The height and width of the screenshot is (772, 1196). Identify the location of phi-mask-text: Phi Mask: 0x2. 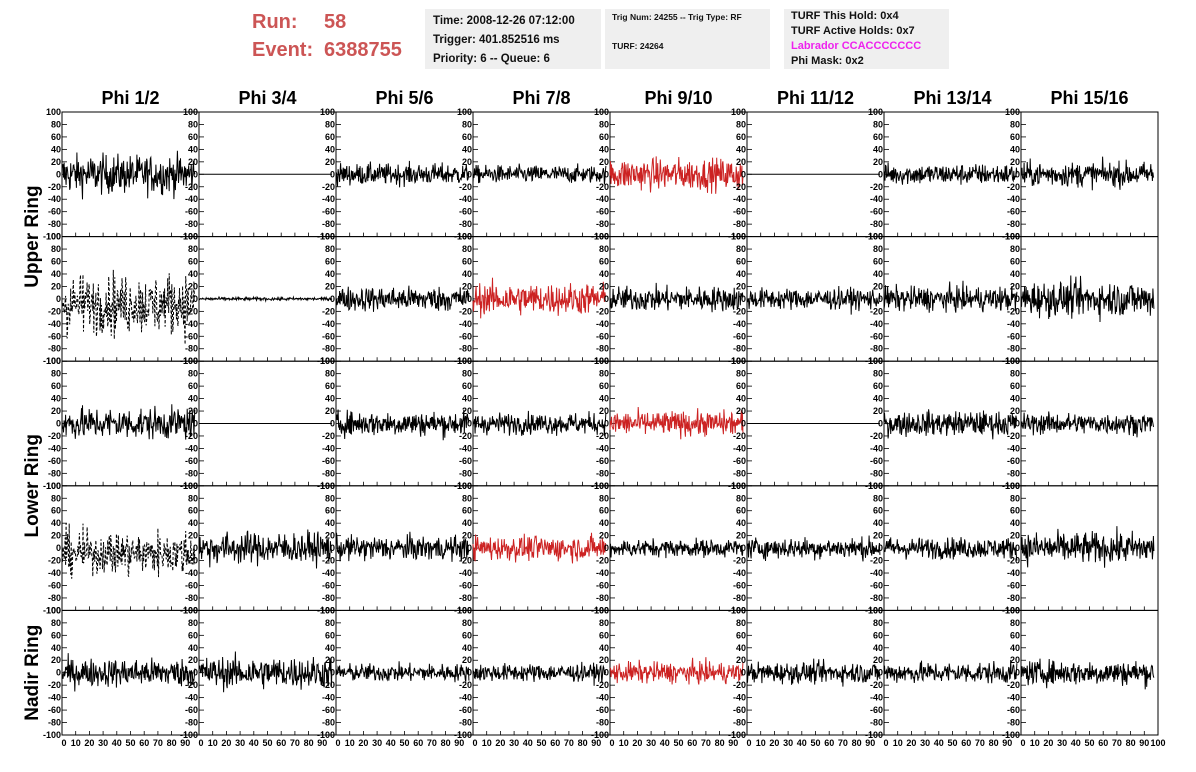
(827, 61).